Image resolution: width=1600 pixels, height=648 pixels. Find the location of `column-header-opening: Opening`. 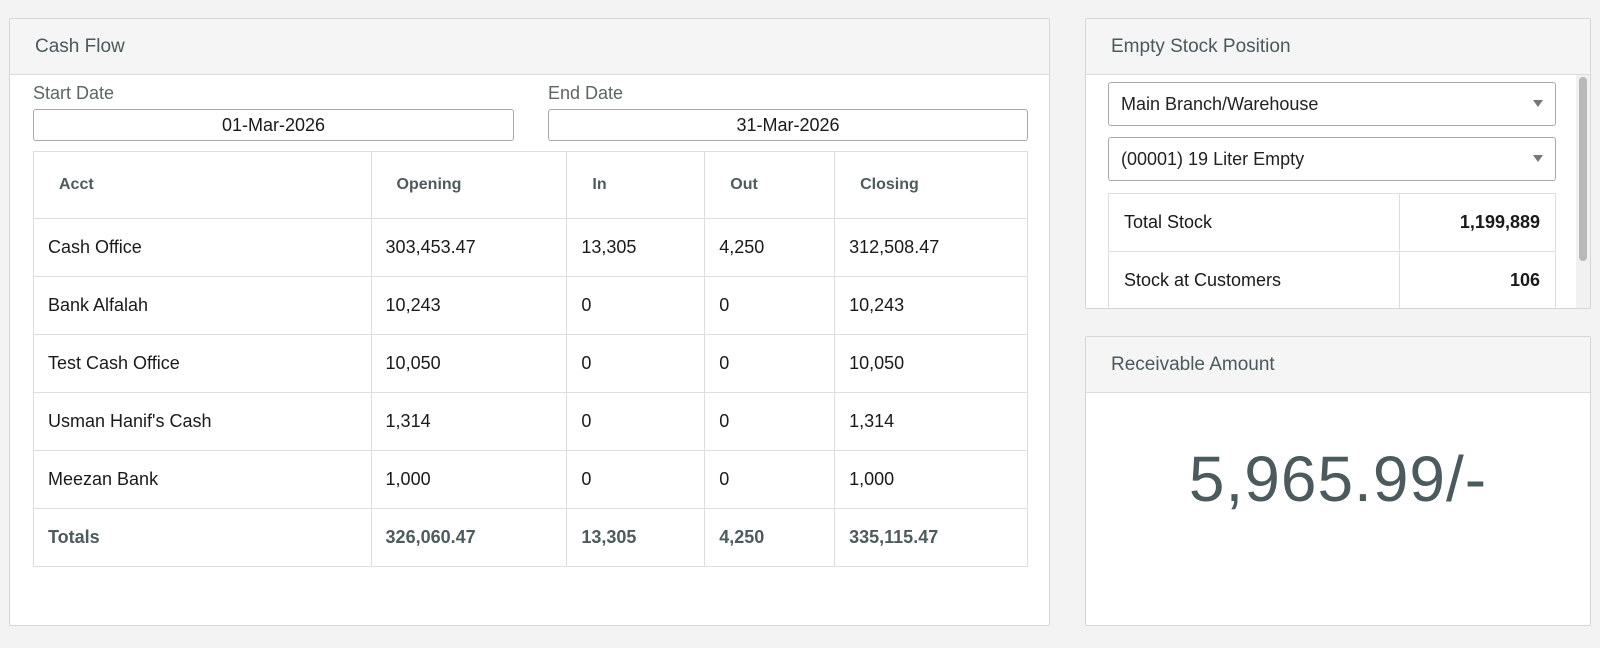

column-header-opening: Opening is located at coordinates (469, 185).